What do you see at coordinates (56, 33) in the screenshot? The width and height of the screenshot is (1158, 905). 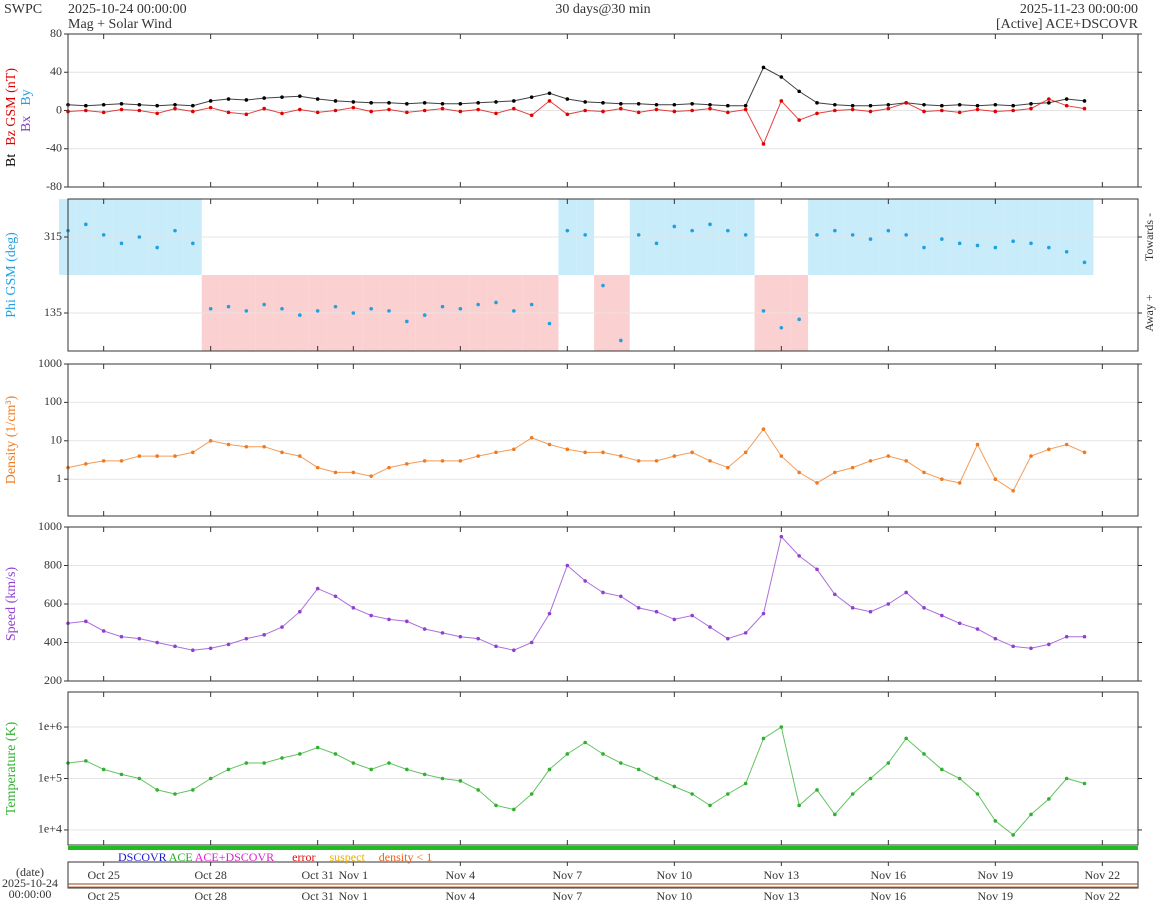 I see `y-tick-label: 80` at bounding box center [56, 33].